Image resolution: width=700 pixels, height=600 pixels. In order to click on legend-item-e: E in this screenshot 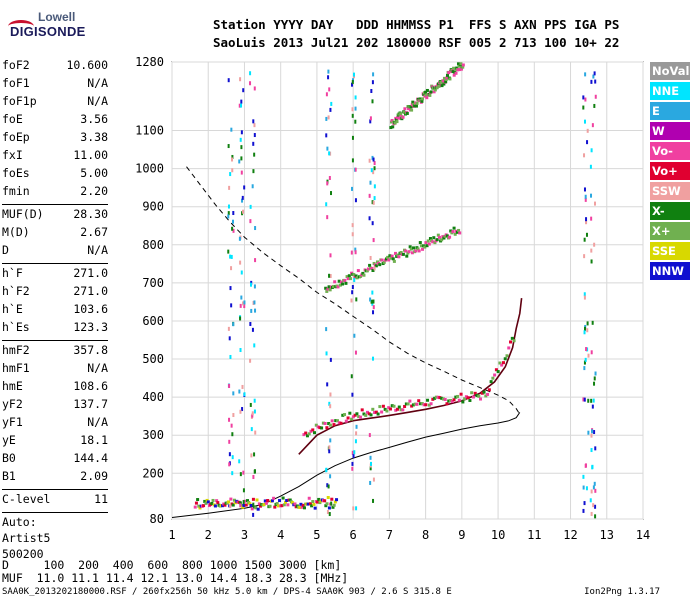, I will do `click(670, 111)`.